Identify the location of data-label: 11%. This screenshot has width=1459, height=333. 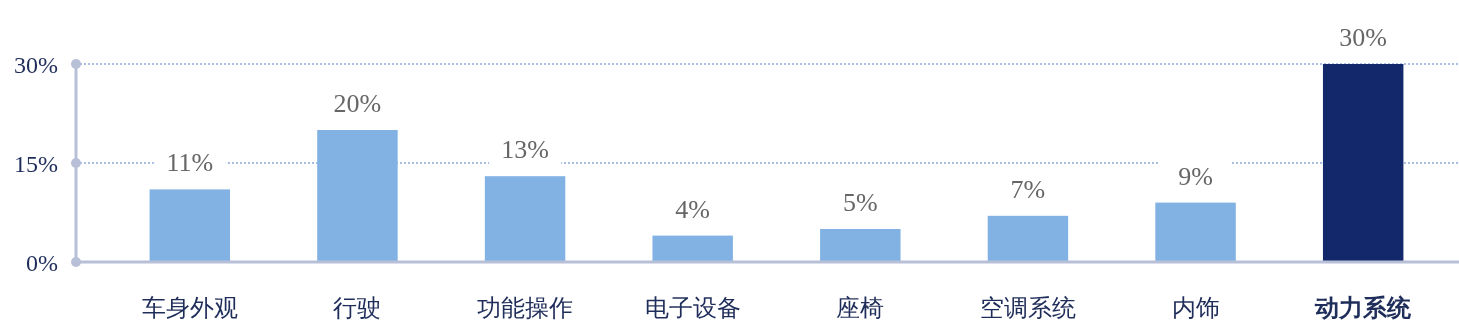
(190, 163).